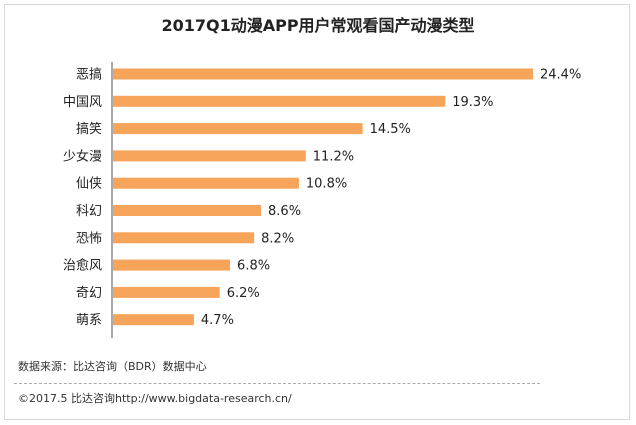 The image size is (636, 425). I want to click on value-label: 8.2%, so click(277, 238).